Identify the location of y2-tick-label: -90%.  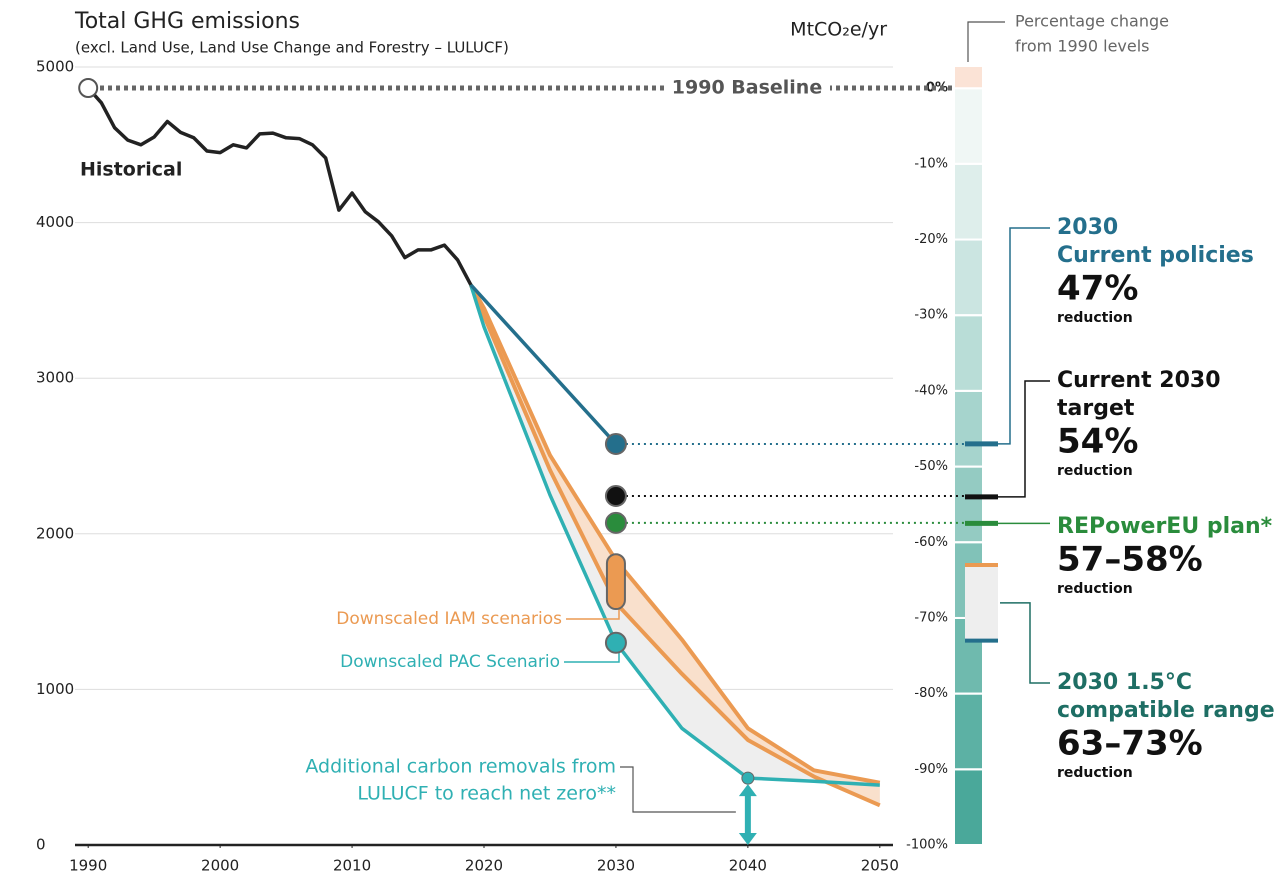
(931, 769).